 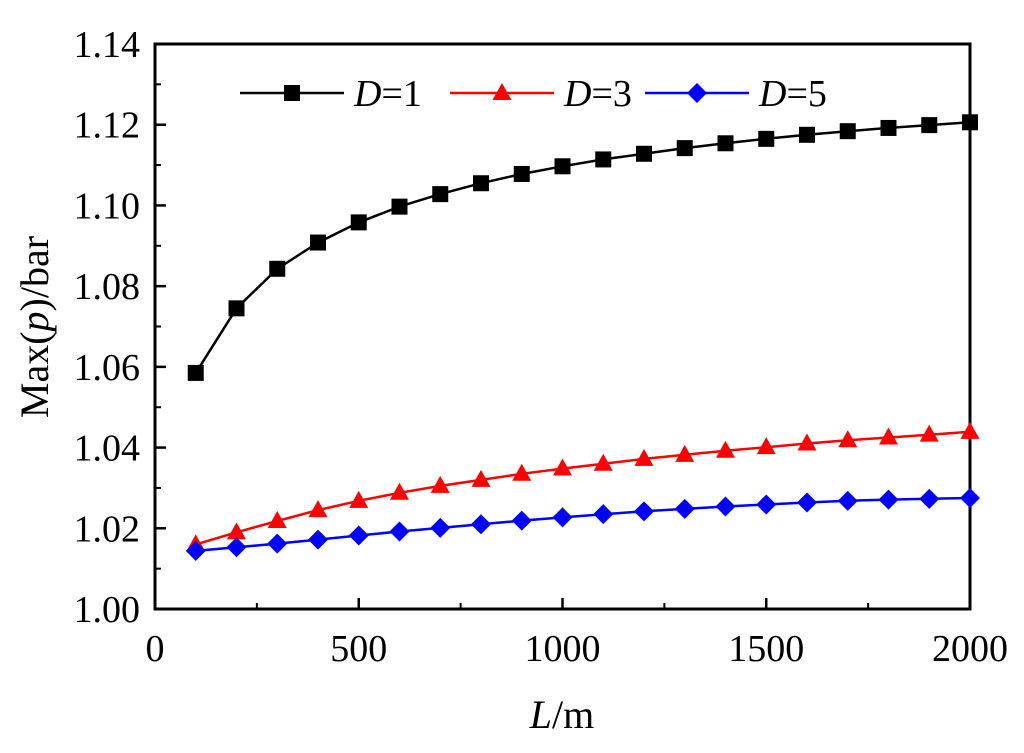 I want to click on y-tick-label: 1.10, so click(x=107, y=206).